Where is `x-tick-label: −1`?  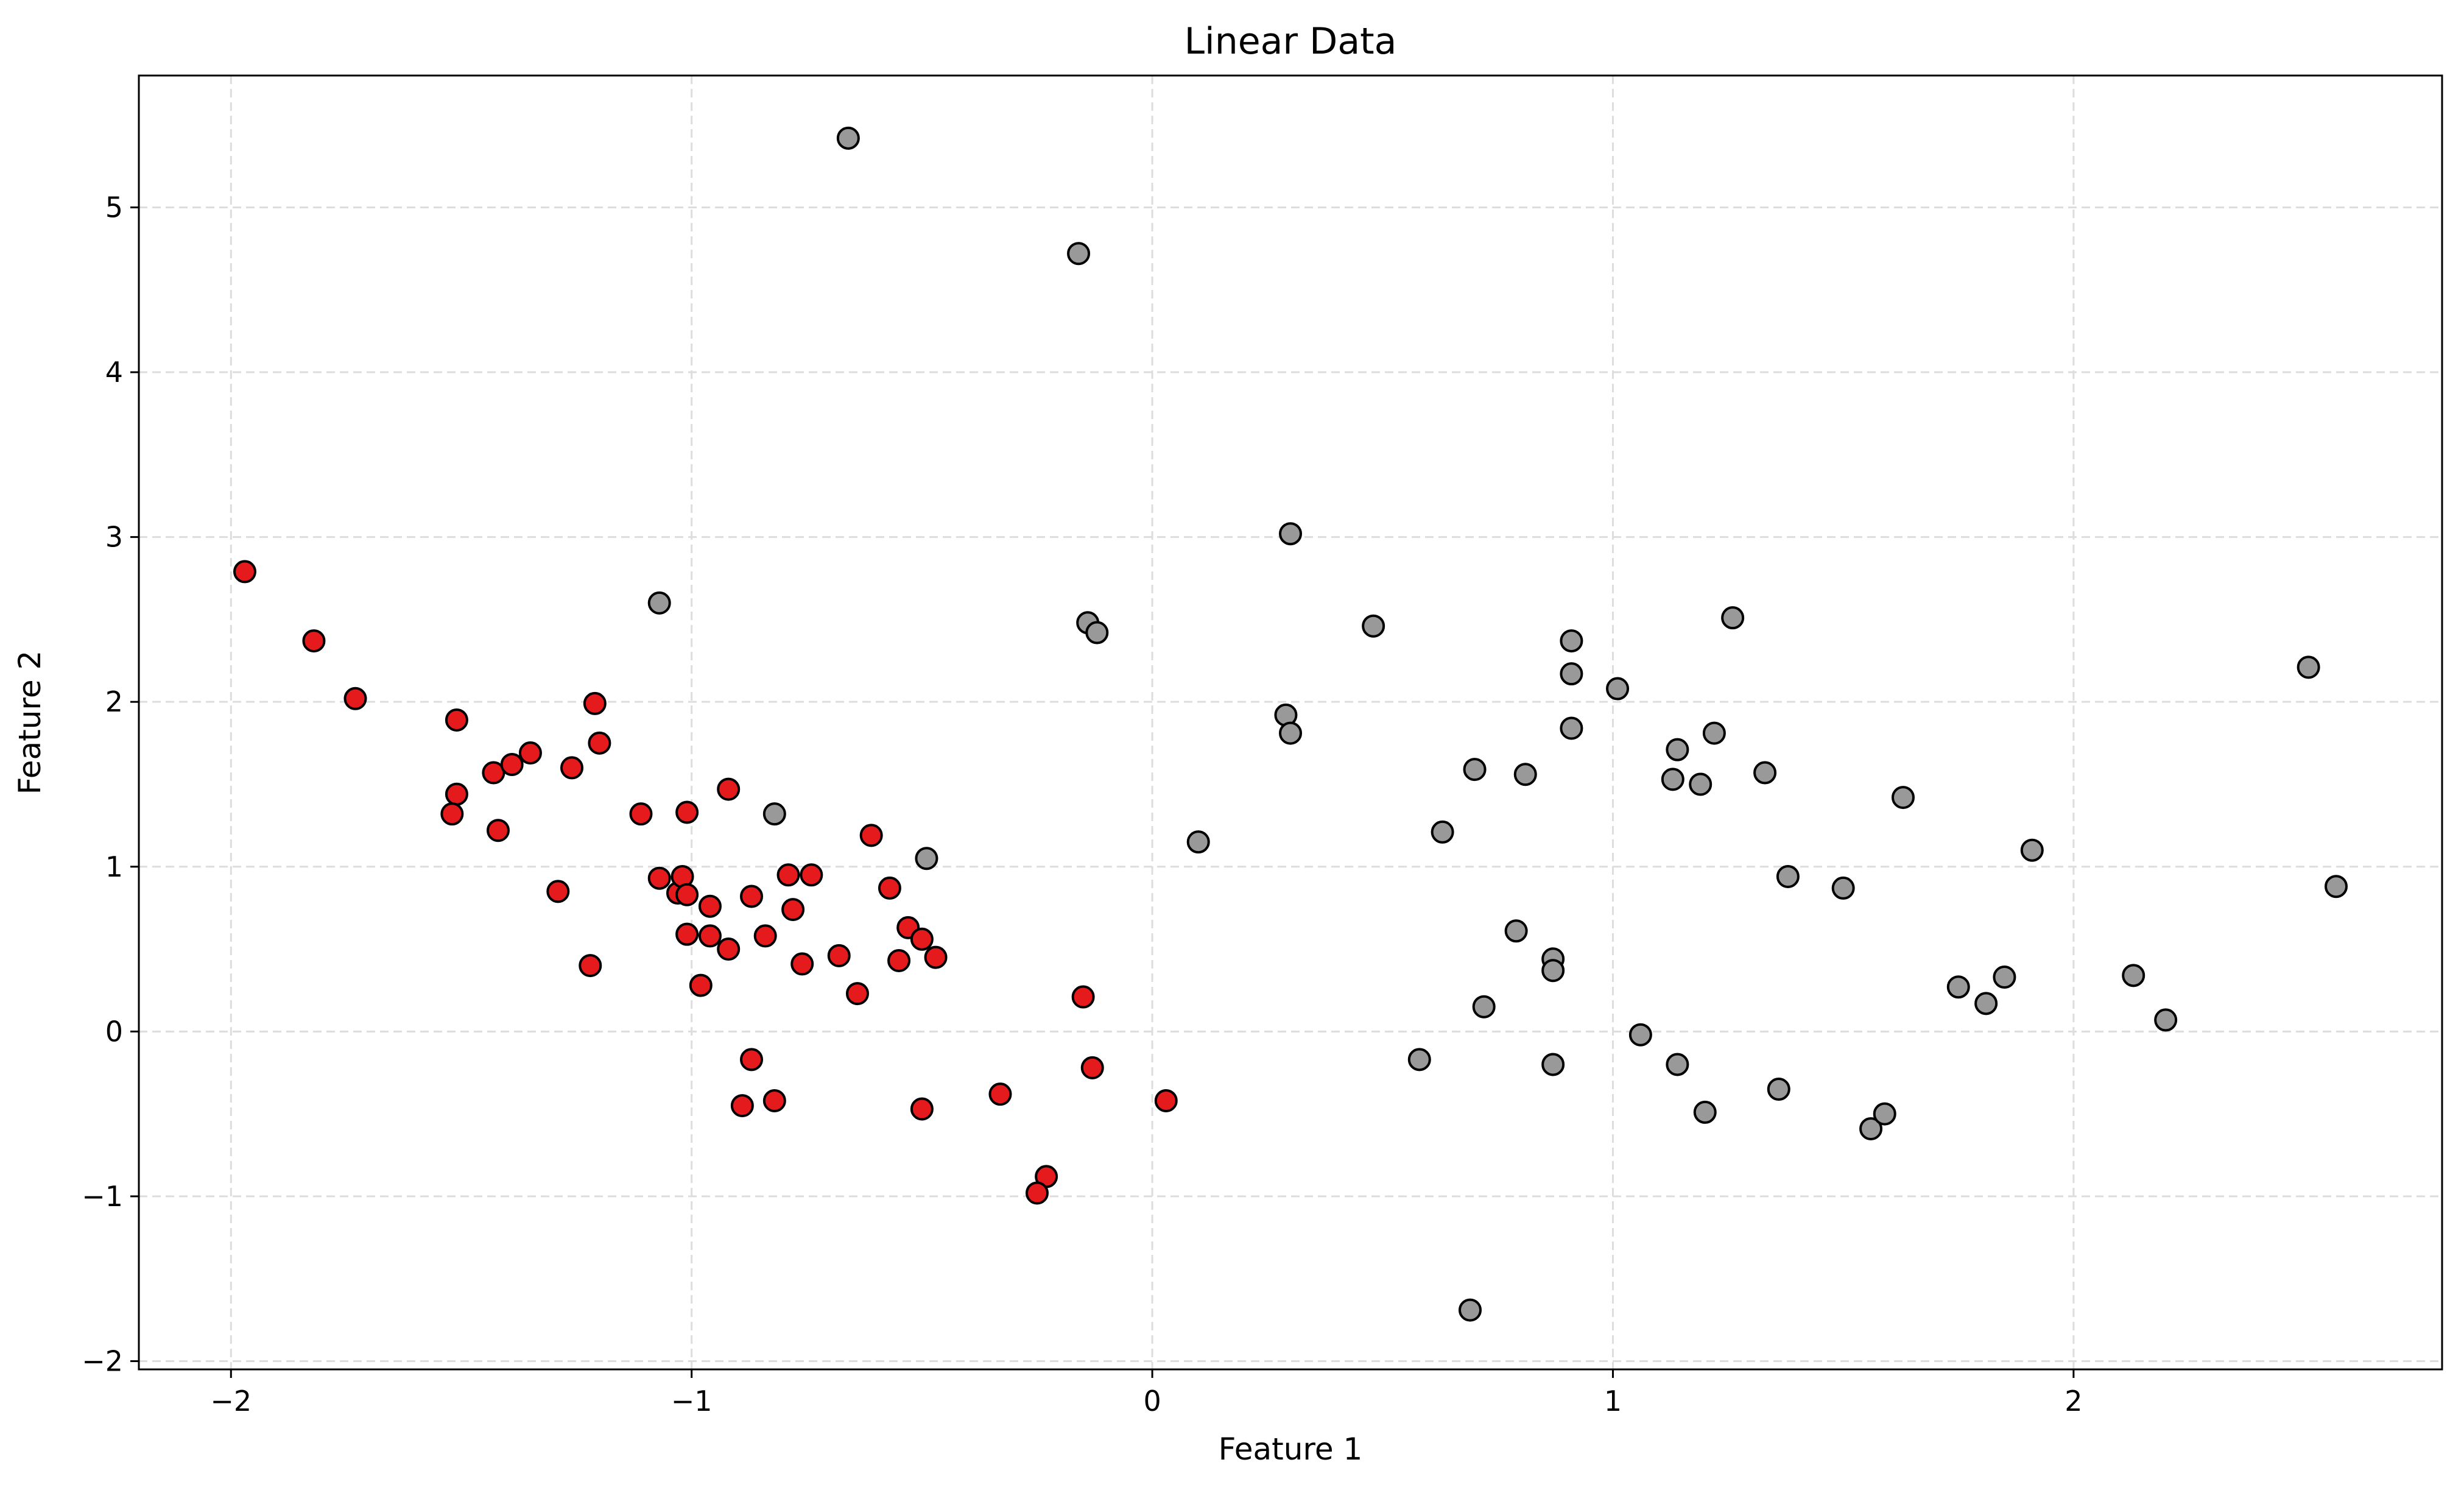
x-tick-label: −1 is located at coordinates (692, 1402).